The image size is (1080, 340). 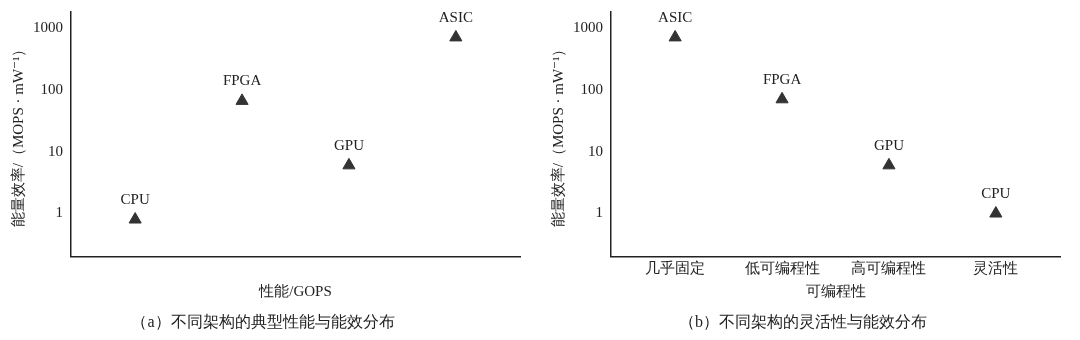 I want to click on text: （b）不同架构的灵活性与能效分布, so click(x=803, y=321).